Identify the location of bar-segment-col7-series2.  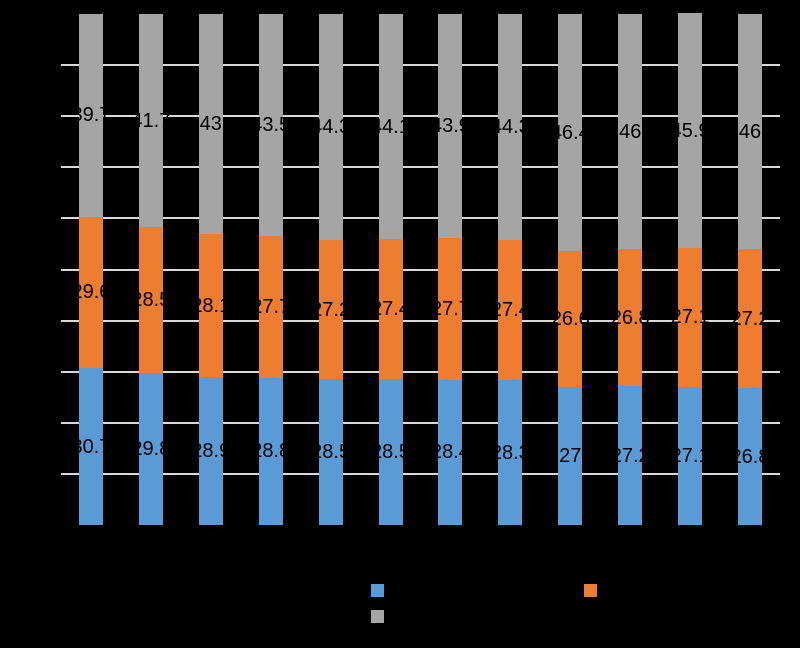
(450, 309).